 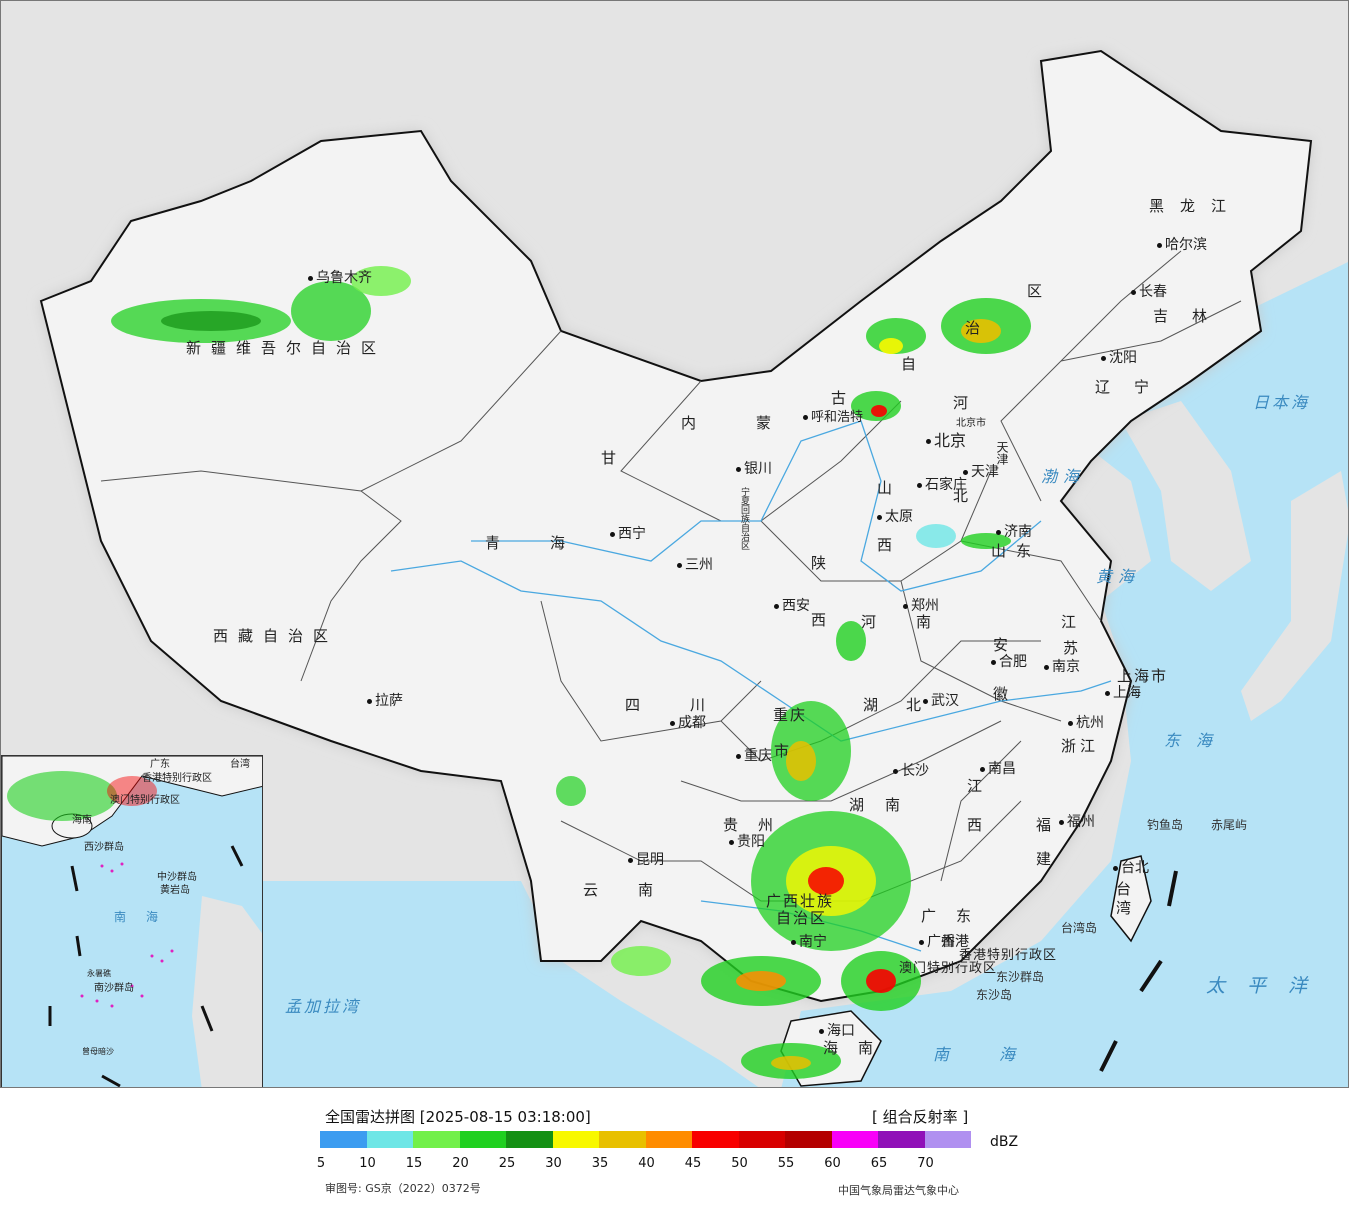 I want to click on city-guangzhou: 广州, so click(x=937, y=942).